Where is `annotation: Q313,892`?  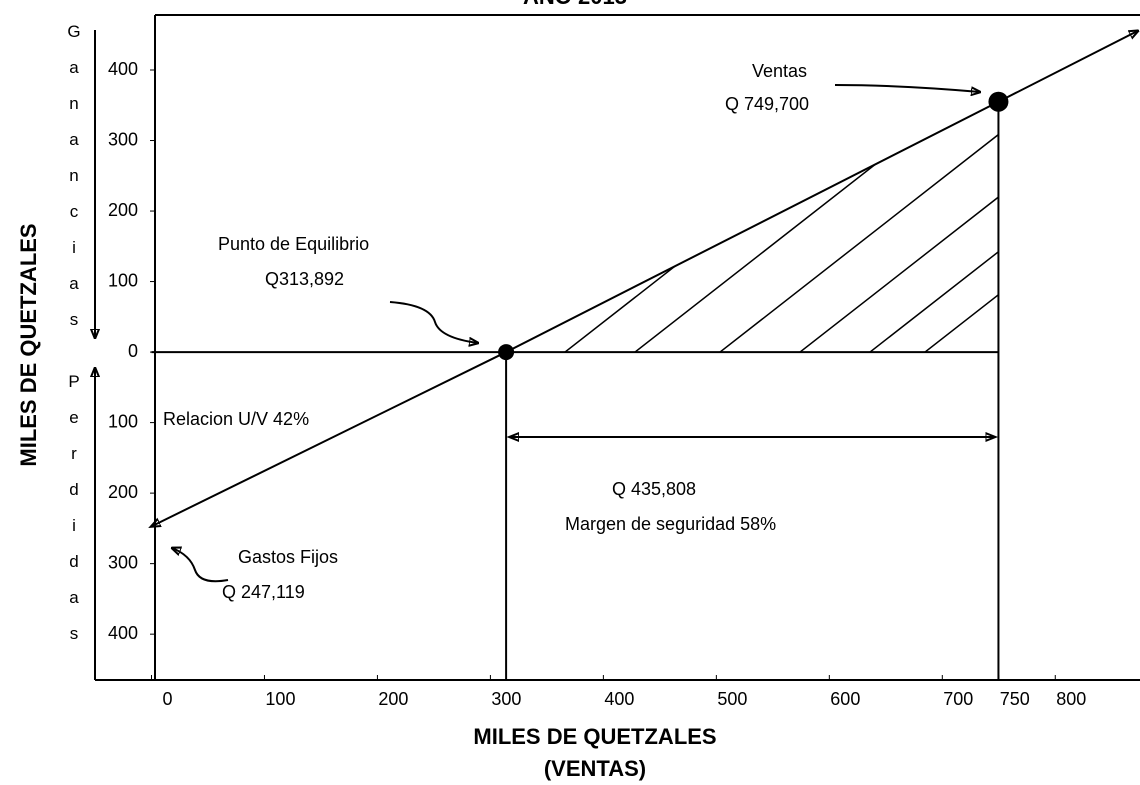 annotation: Q313,892 is located at coordinates (304, 279).